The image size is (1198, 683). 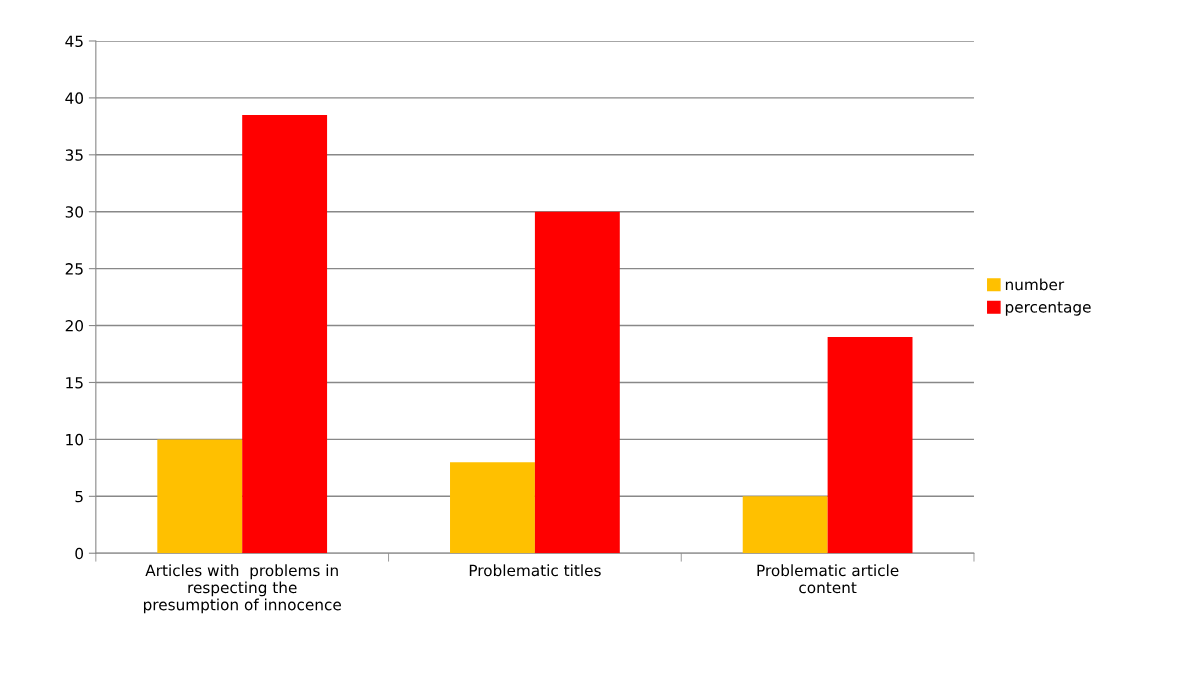 I want to click on y-tick-label: 10, so click(x=75, y=439).